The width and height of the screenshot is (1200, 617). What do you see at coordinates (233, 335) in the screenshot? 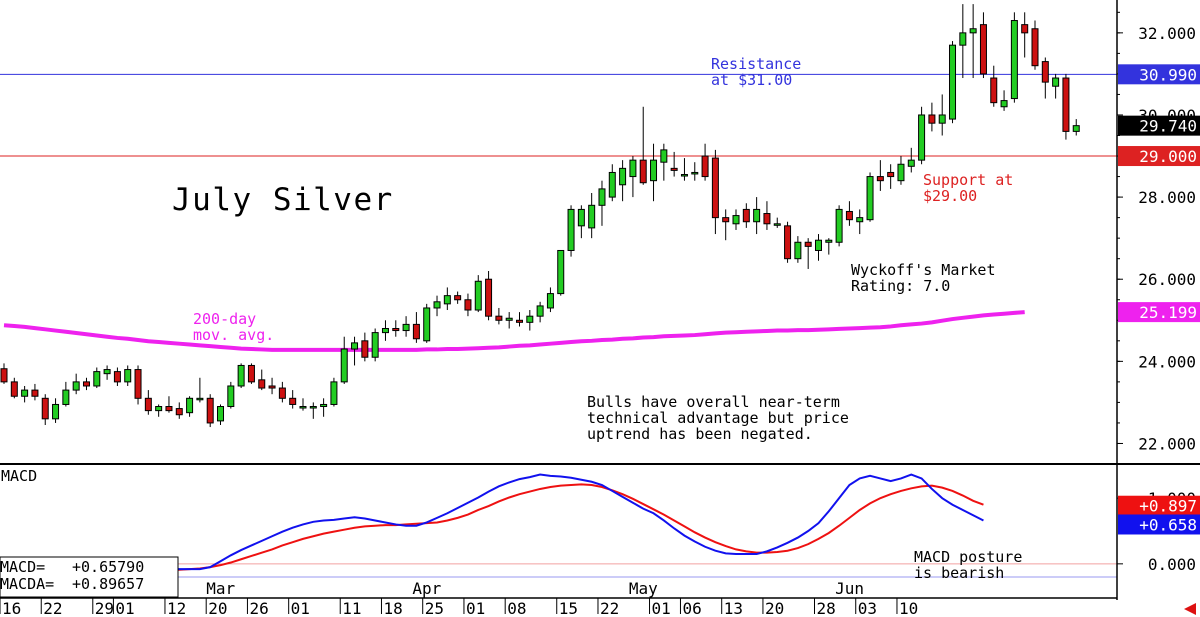
I see `ma-annotation-line2: mov. avg.` at bounding box center [233, 335].